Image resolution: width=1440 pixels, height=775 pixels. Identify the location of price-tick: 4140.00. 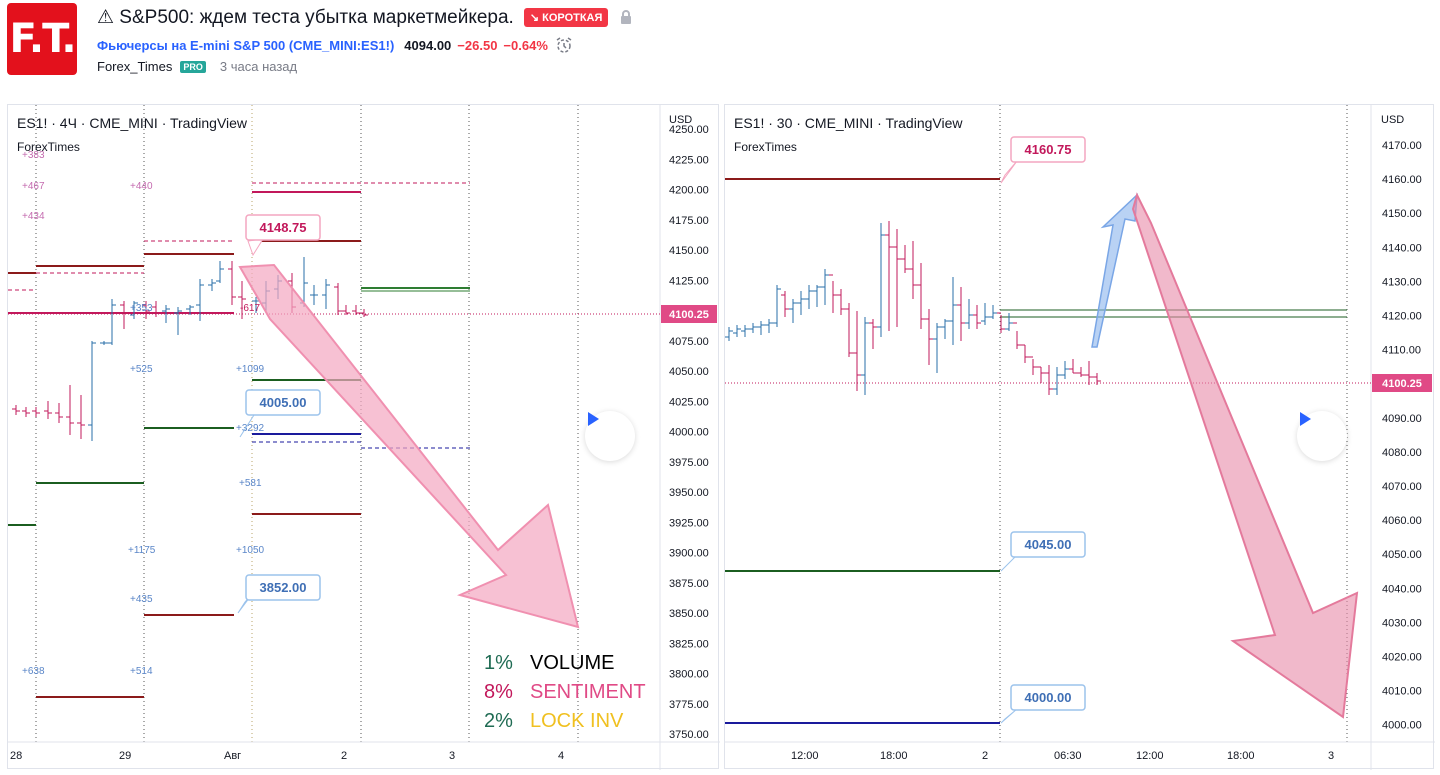
(1402, 248).